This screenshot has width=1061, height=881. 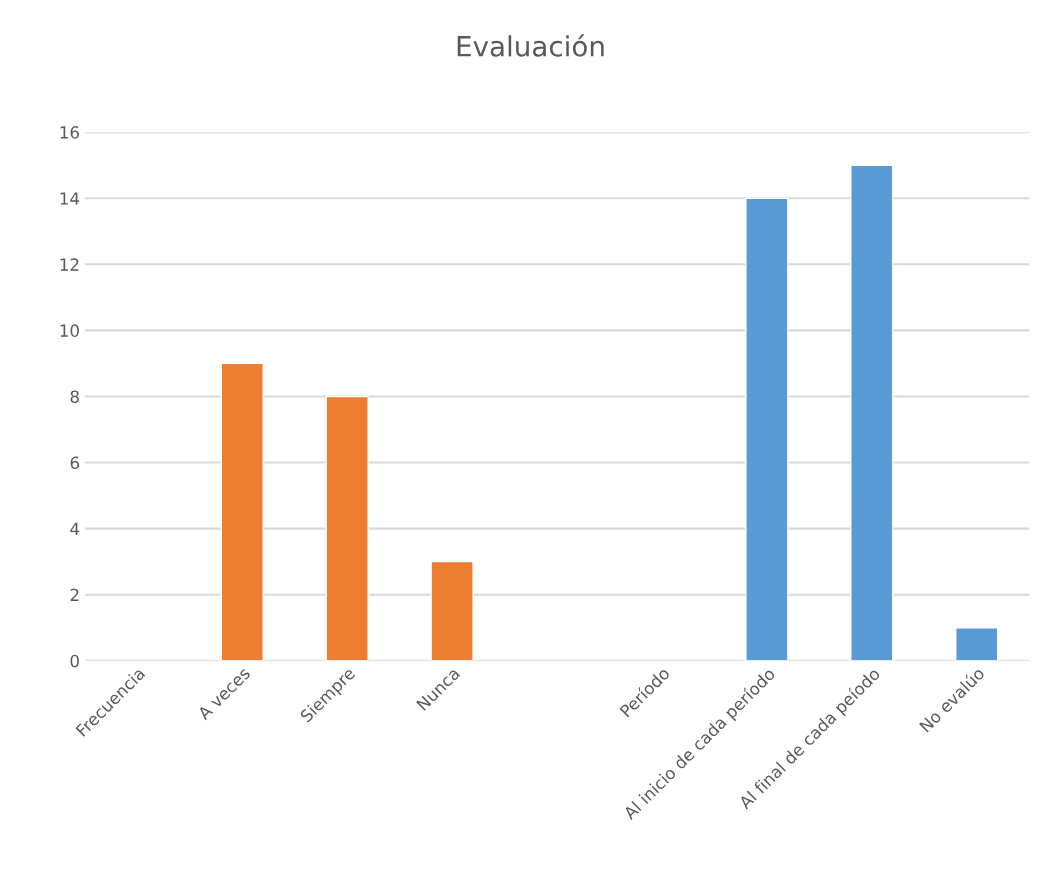 I want to click on y-tick-label: 0, so click(x=74, y=661).